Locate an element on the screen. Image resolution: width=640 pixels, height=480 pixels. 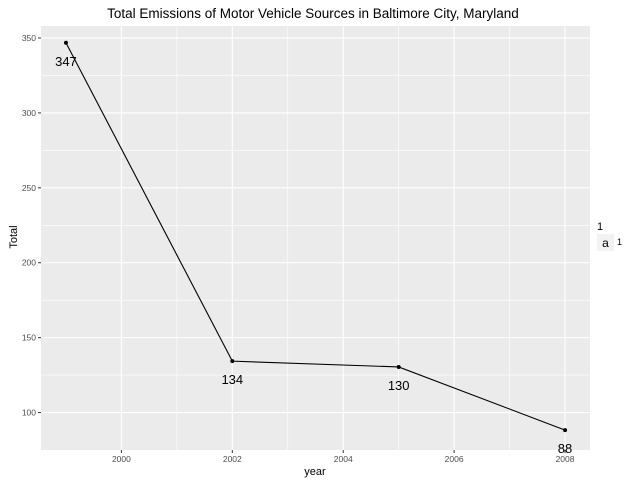
legend-title: 1 is located at coordinates (600, 227).